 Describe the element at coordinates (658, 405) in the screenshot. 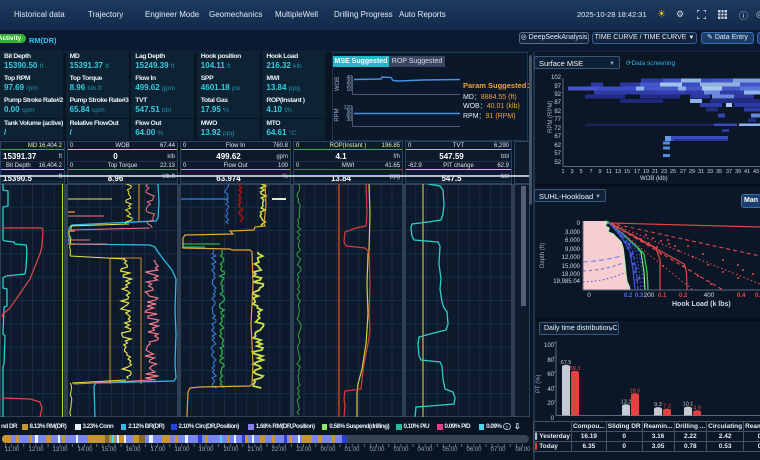

I see `svg-text: 9.3` at that location.